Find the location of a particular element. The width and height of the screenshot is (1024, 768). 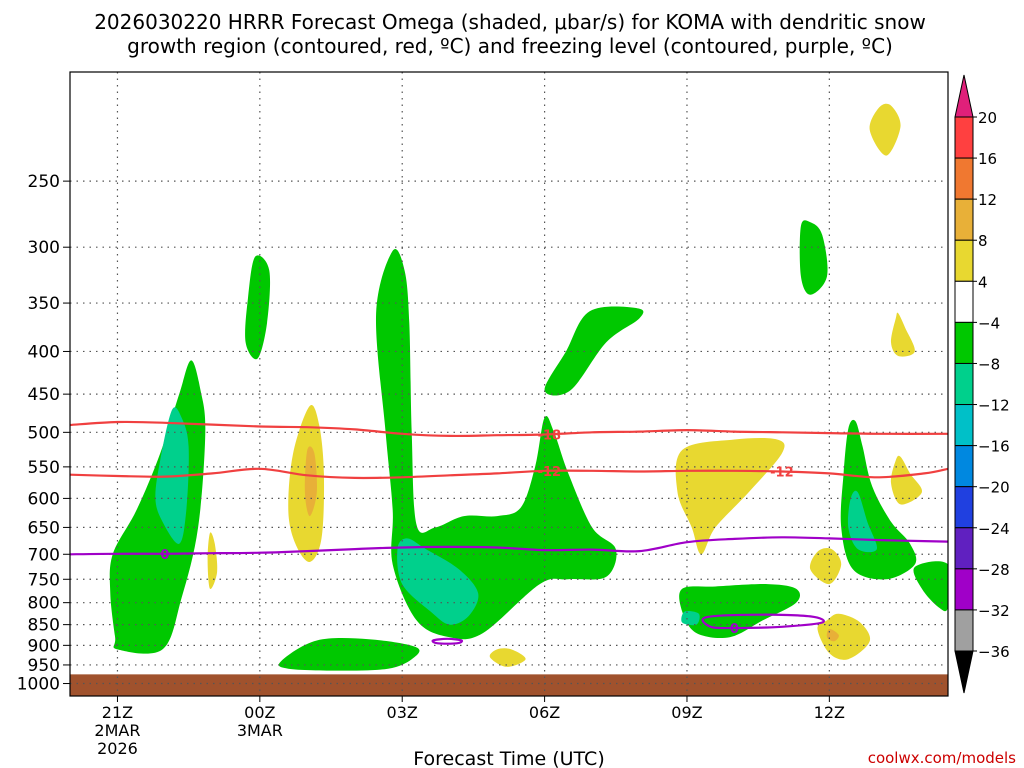

y-tick-label: 750 is located at coordinates (44, 580).